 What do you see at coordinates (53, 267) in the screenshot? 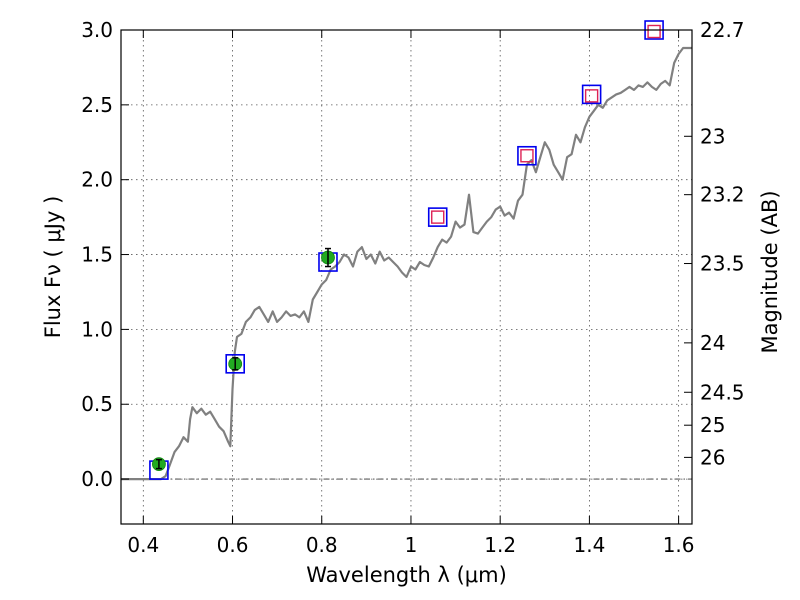
I see `y-axis-label: Flux Fν ( μJy )` at bounding box center [53, 267].